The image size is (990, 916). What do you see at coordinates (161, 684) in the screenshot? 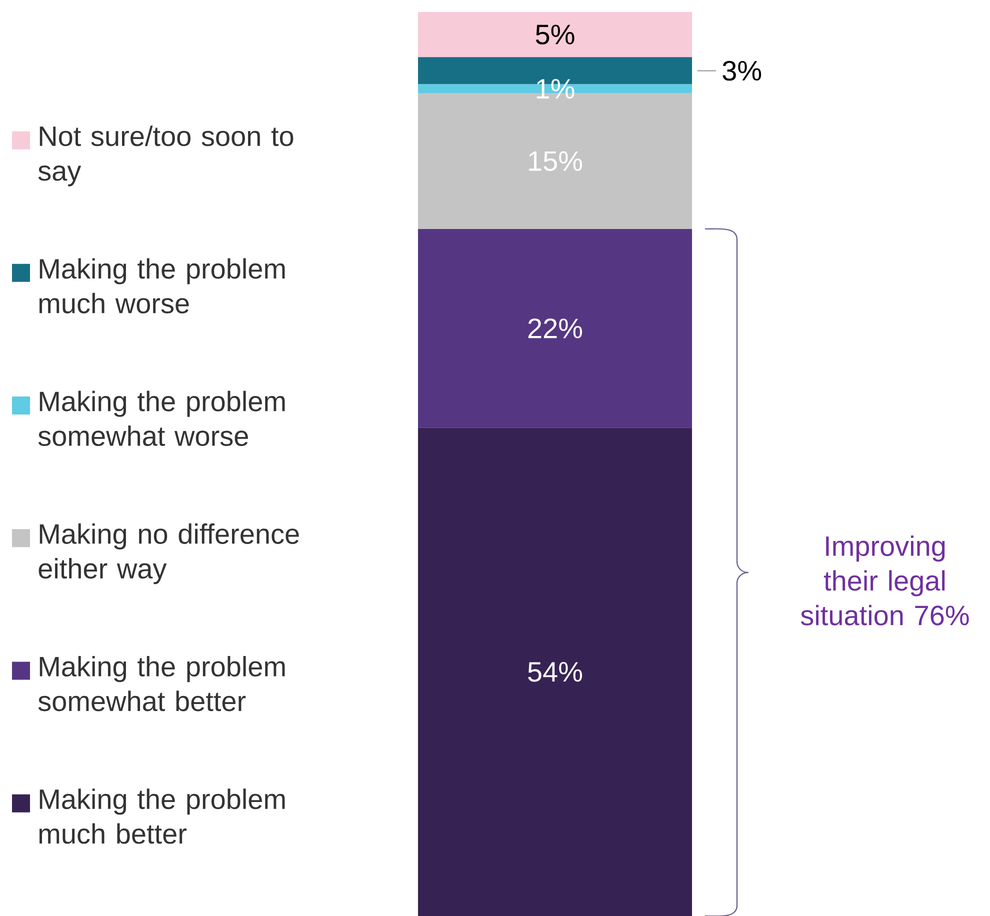
I see `legend-label: Making the problem somewhat better` at bounding box center [161, 684].